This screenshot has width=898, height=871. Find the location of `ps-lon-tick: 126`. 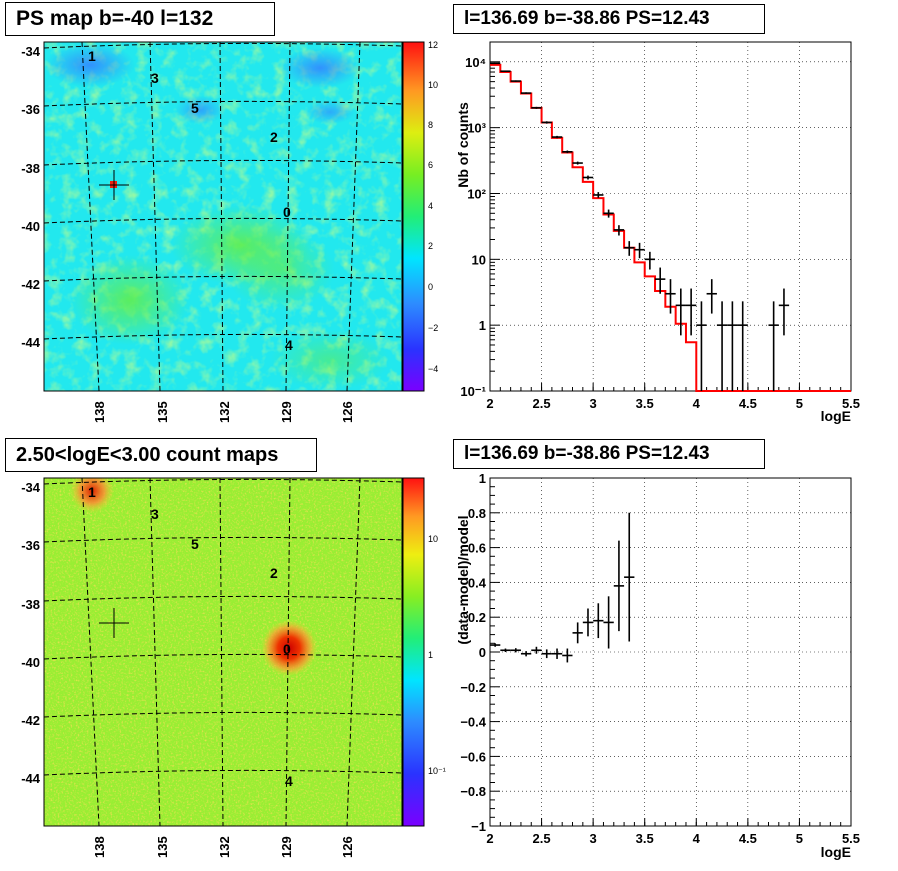

ps-lon-tick: 126 is located at coordinates (347, 412).